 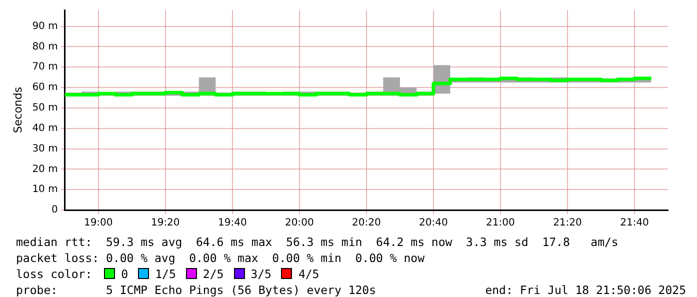 What do you see at coordinates (232, 223) in the screenshot?
I see `x-tick-label: 19:40` at bounding box center [232, 223].